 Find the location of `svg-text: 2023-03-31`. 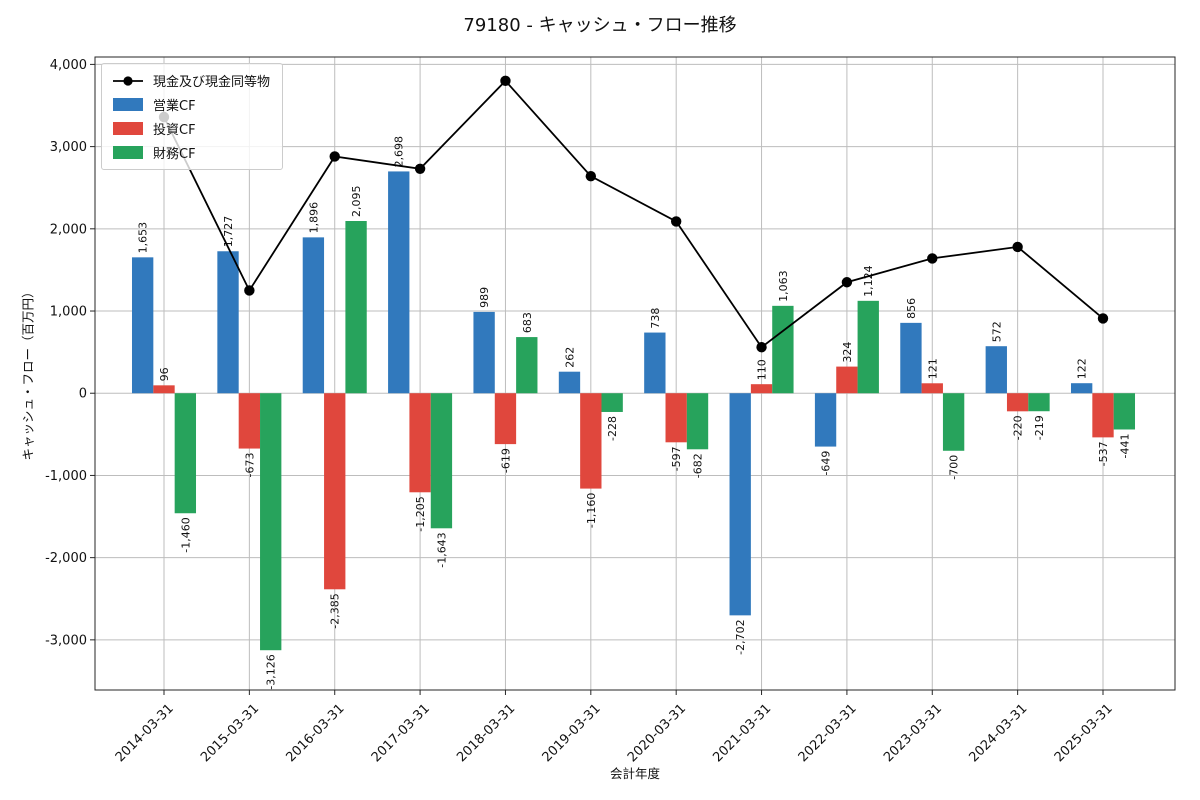

svg-text: 2023-03-31 is located at coordinates (913, 733).